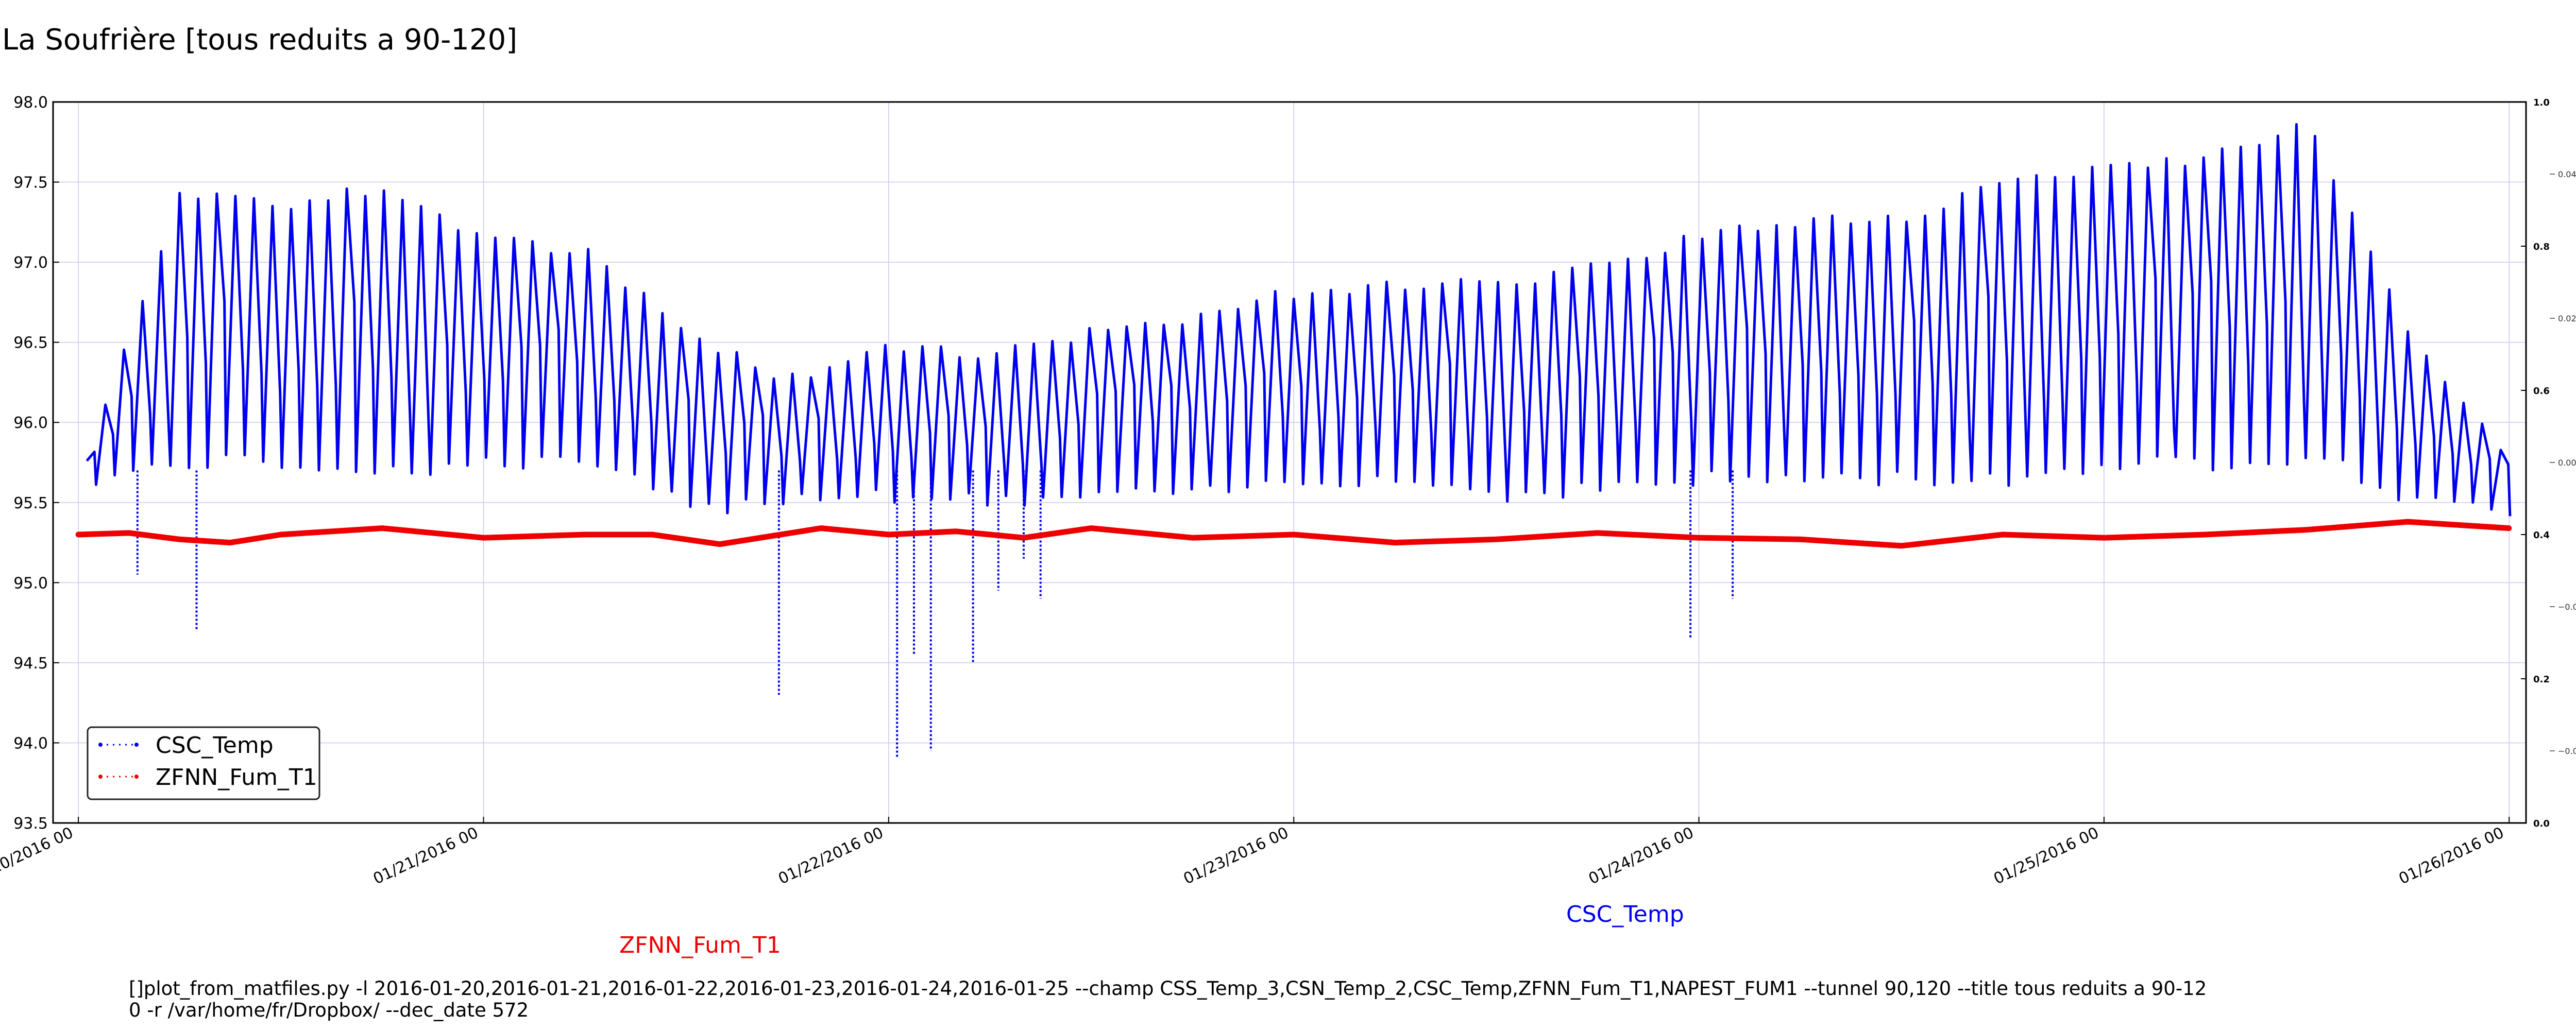 The image size is (2576, 1030). What do you see at coordinates (36, 463) in the screenshot?
I see `y-axis: 93.5 94.0 94.5 95.0 95.5 96.0 96.5 97.0 97.5 98.0` at bounding box center [36, 463].